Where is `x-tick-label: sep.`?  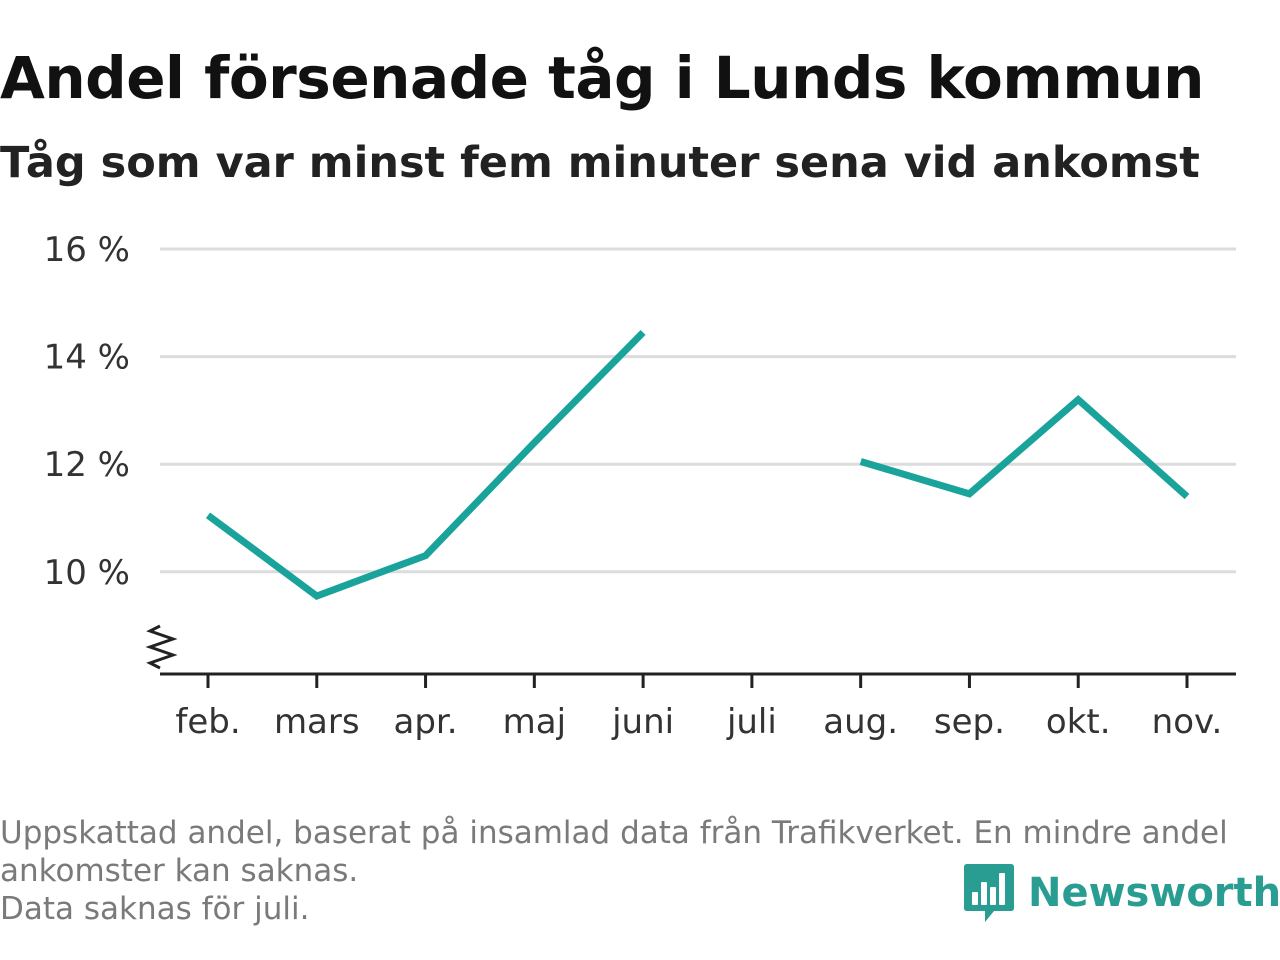
x-tick-label: sep. is located at coordinates (969, 722).